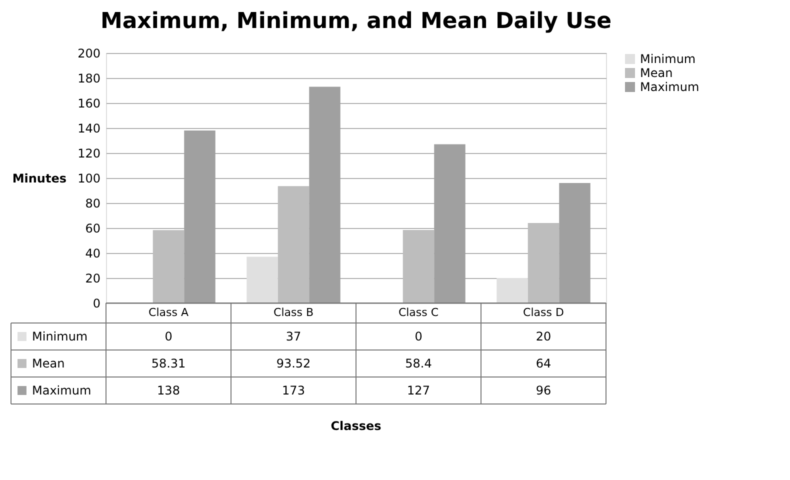 The image size is (790, 480). I want to click on text: Classes, so click(356, 426).